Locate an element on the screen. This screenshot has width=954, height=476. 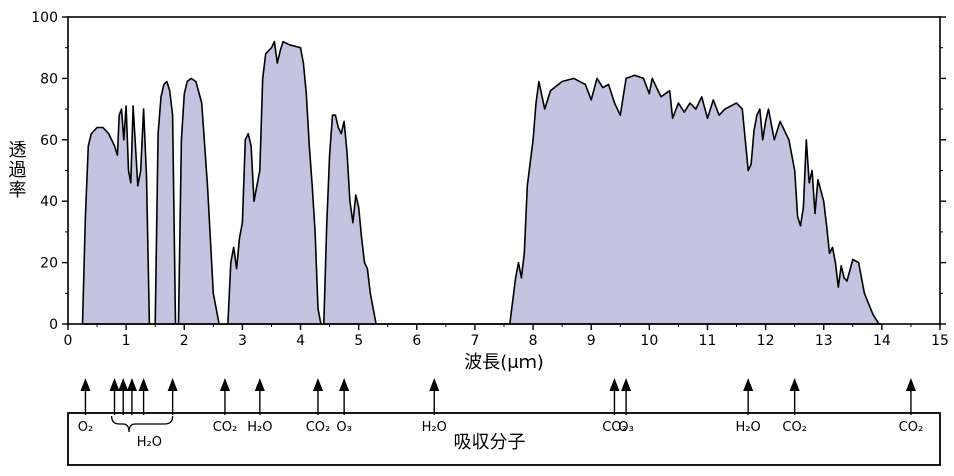
x-tick-label: 15 is located at coordinates (940, 341).